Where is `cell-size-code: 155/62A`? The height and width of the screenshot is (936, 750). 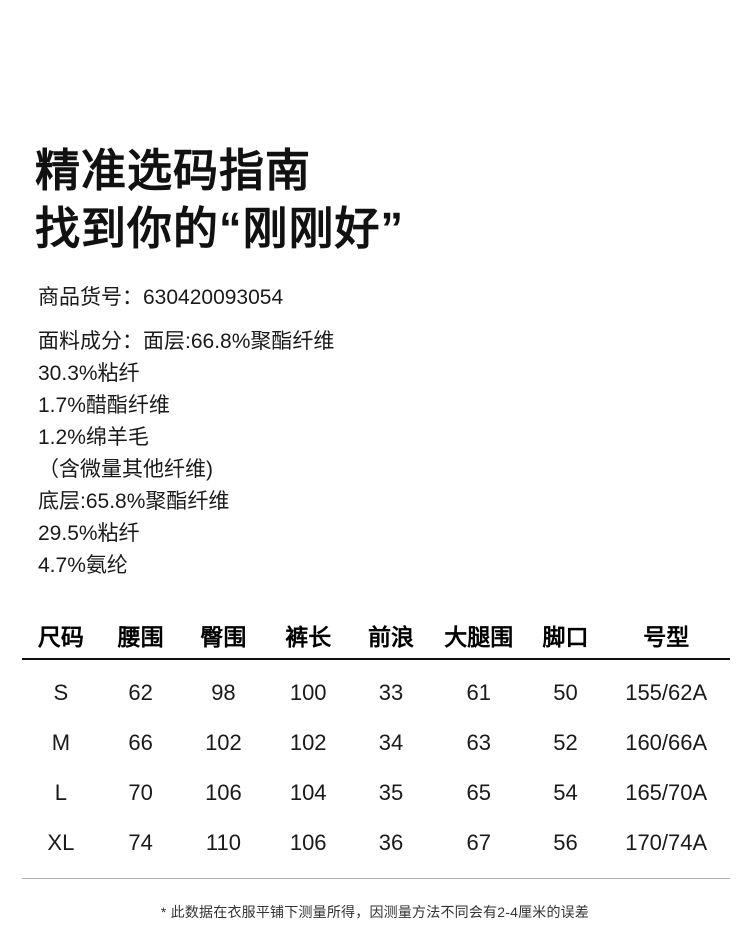
cell-size-code: 155/62A is located at coordinates (666, 692).